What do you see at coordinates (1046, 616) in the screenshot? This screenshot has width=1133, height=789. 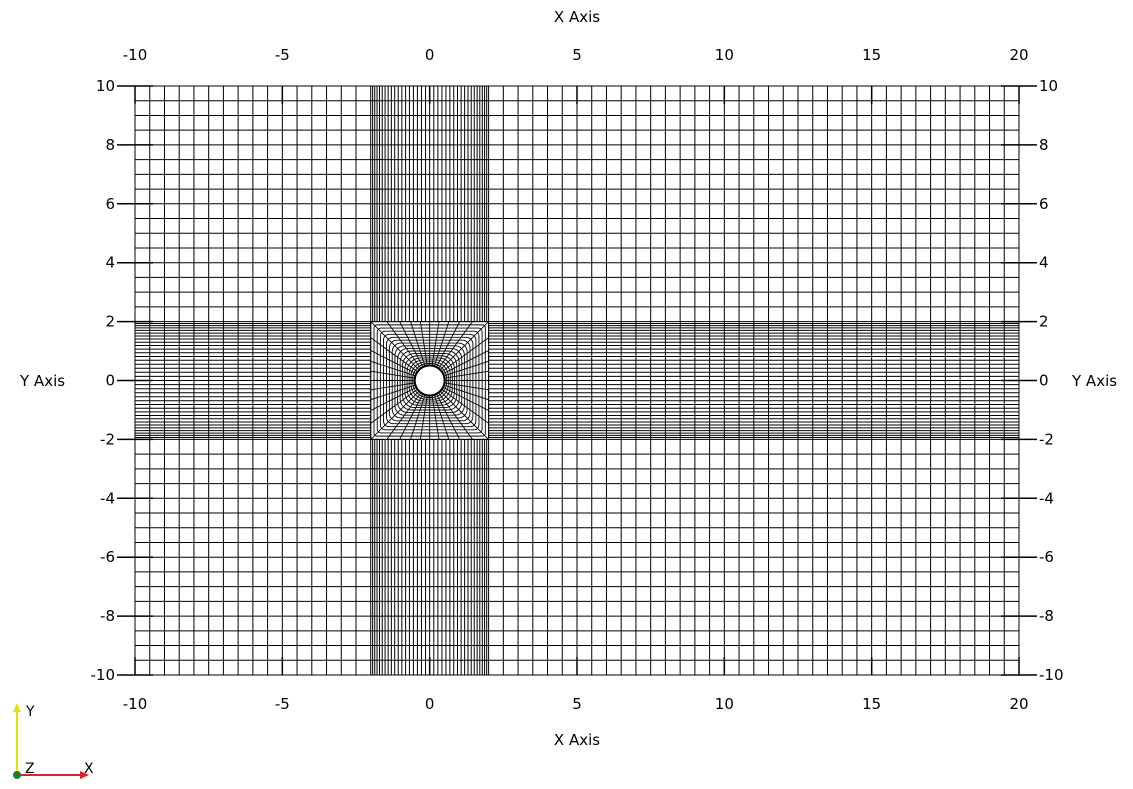 I see `y-tick-label-right: -8` at bounding box center [1046, 616].